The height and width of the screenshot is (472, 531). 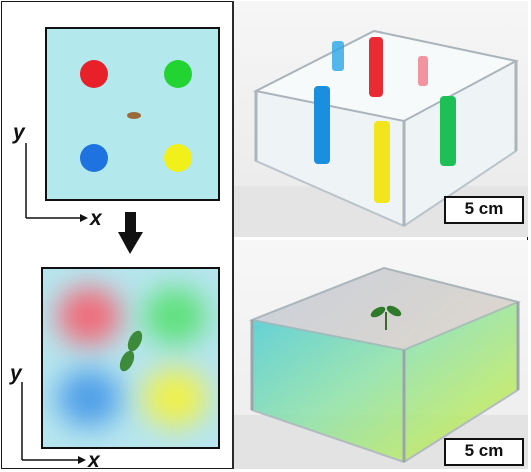 What do you see at coordinates (131, 351) in the screenshot?
I see `seedling-icon` at bounding box center [131, 351].